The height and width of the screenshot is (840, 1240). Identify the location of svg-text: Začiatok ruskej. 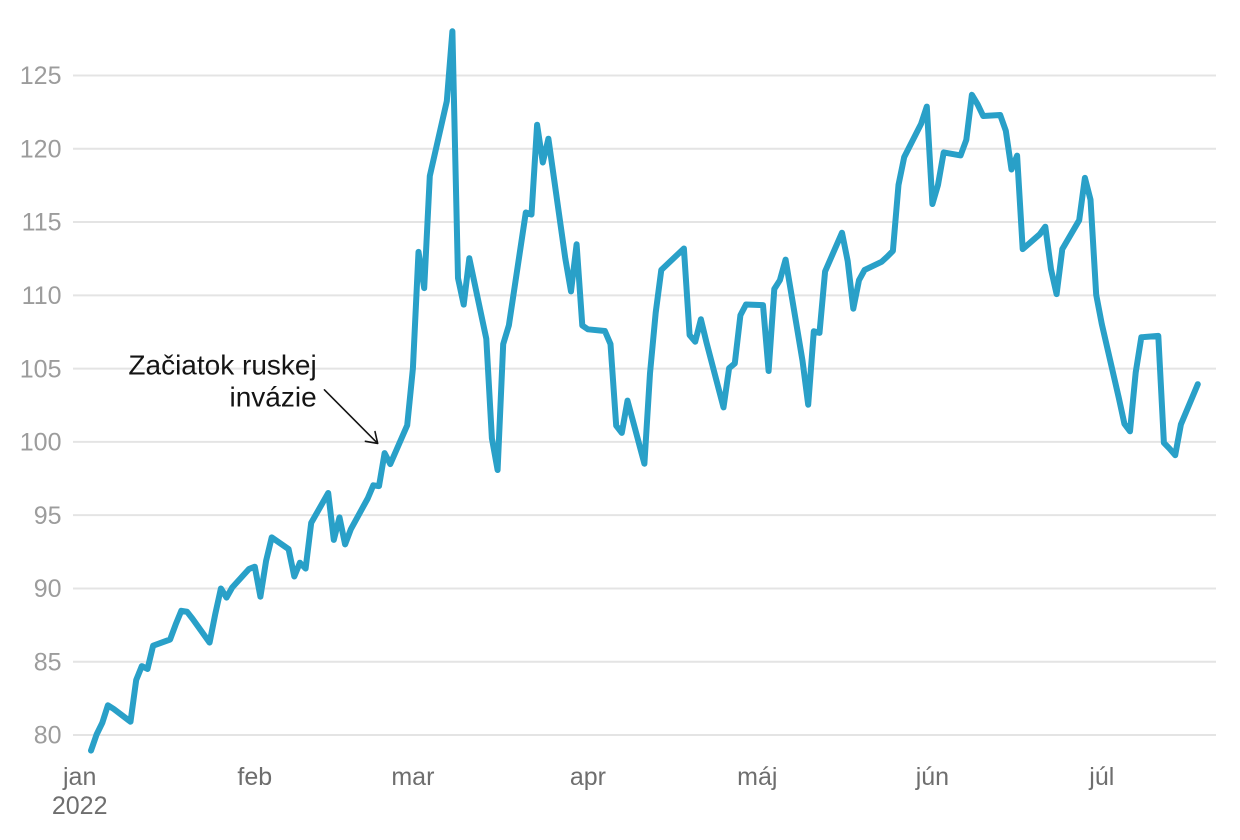
(222, 365).